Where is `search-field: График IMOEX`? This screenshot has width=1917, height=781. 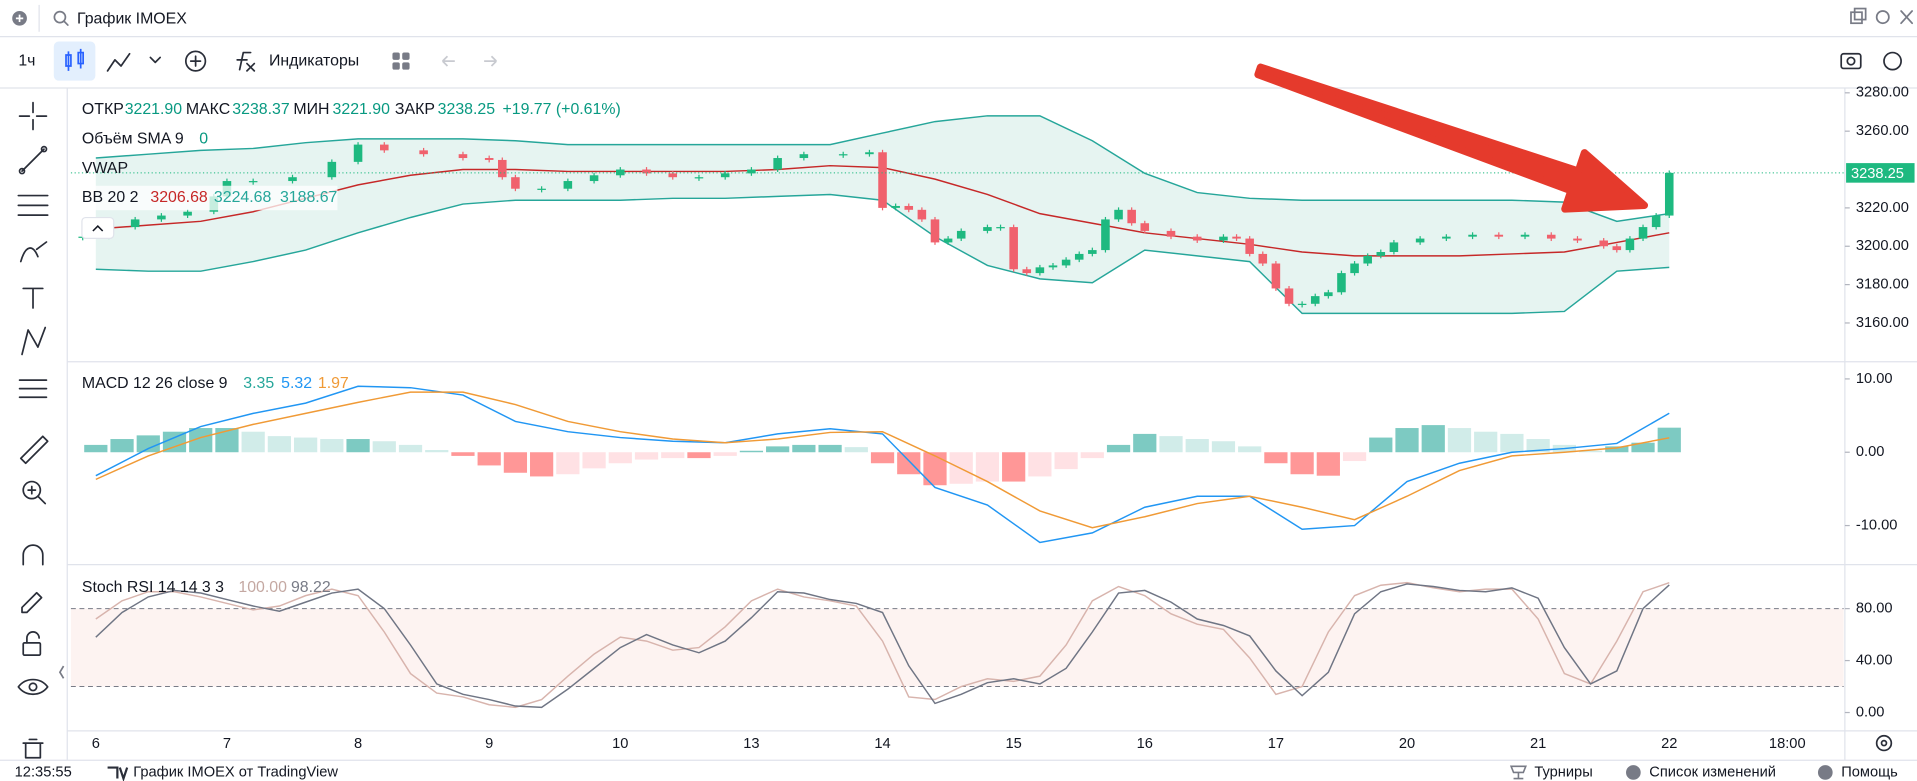
search-field: График IMOEX is located at coordinates (132, 19).